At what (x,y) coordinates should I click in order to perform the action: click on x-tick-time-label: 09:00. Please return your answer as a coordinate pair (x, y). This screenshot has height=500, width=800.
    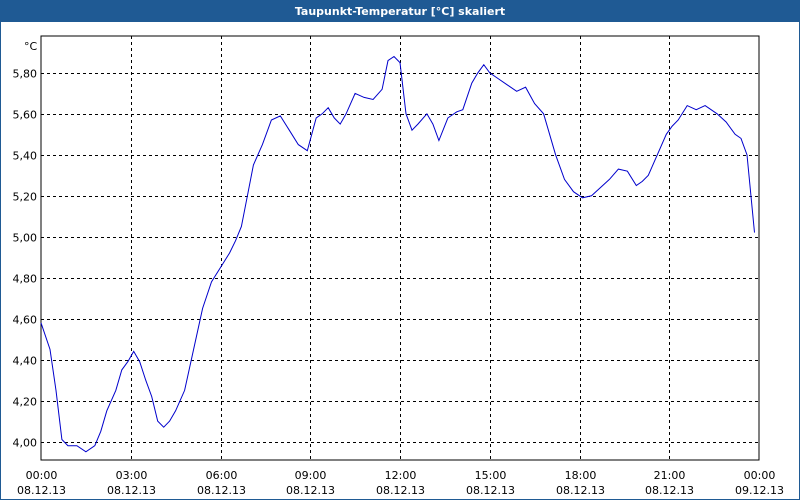
    Looking at the image, I should click on (311, 475).